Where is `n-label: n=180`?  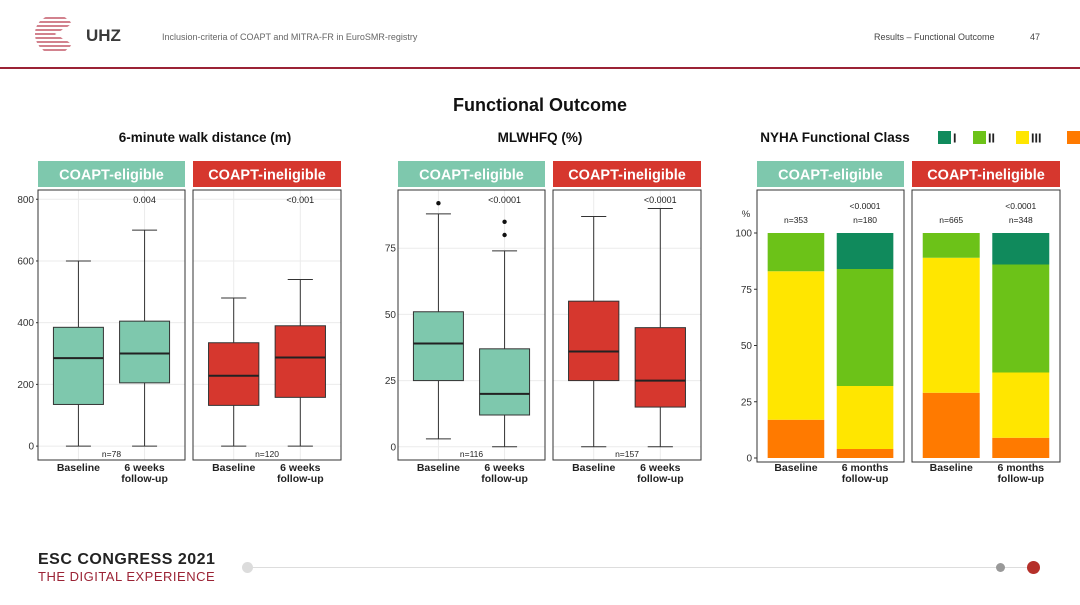
n-label: n=180 is located at coordinates (865, 220).